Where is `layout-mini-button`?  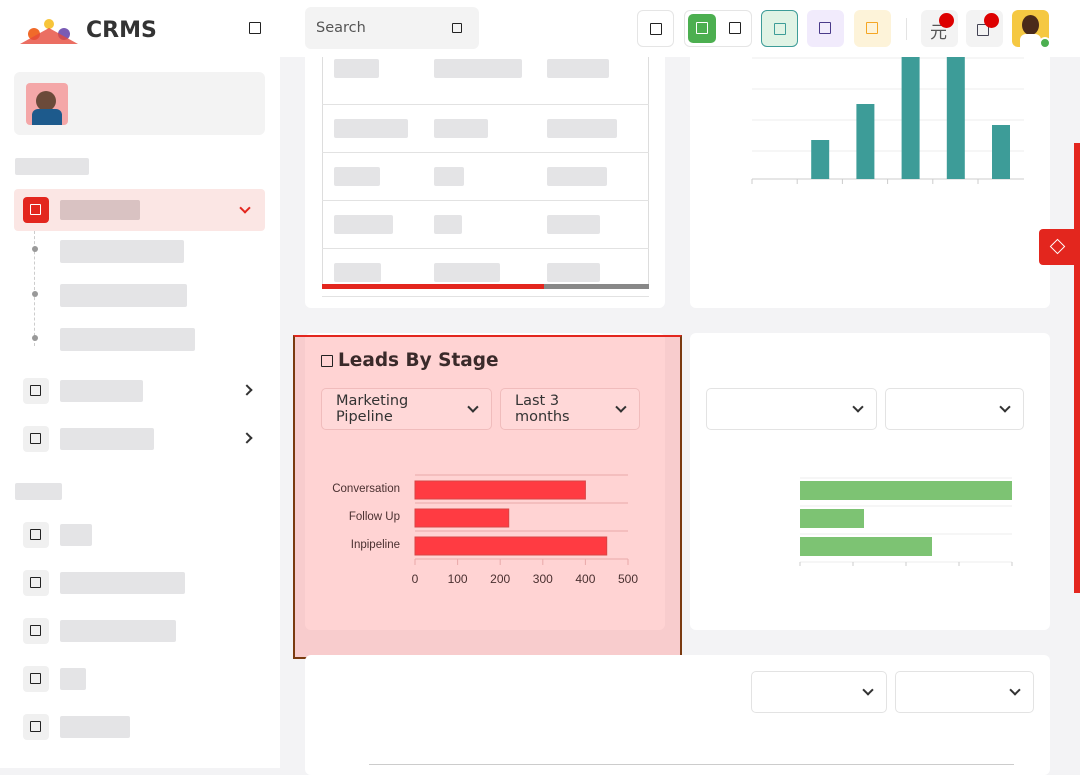
layout-mini-button is located at coordinates (702, 28).